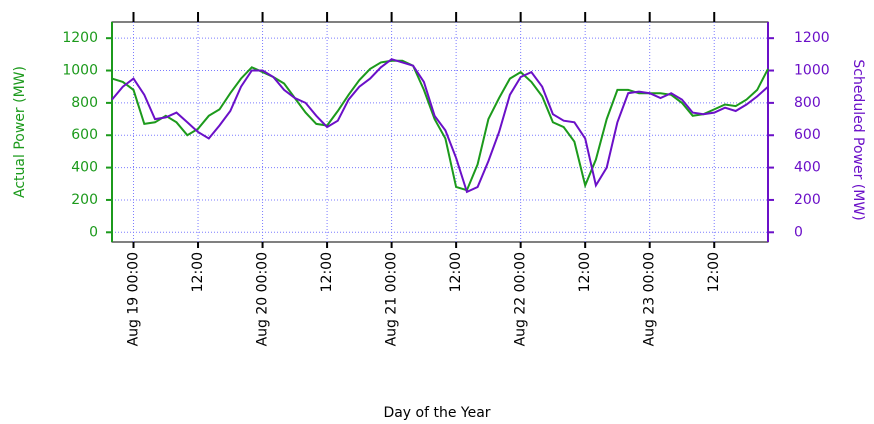 The image size is (874, 424). What do you see at coordinates (20, 132) in the screenshot?
I see `y-axis-title: Actual Power (MW)` at bounding box center [20, 132].